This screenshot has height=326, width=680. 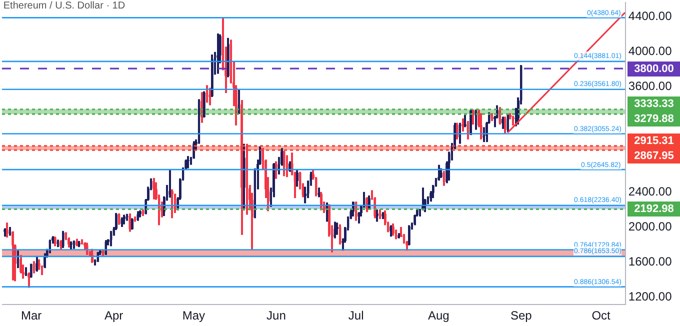 I want to click on y-tick-label: 4400.00, so click(x=650, y=16).